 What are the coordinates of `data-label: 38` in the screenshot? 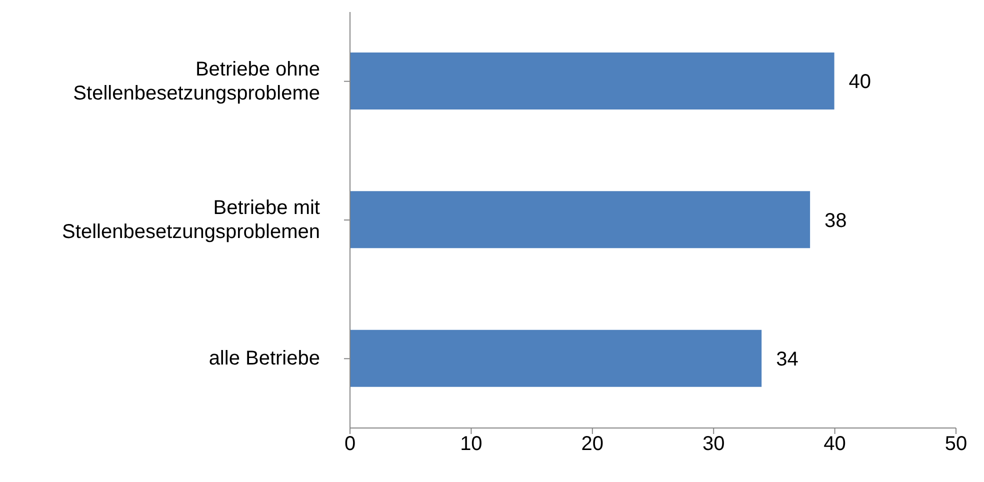 It's located at (835, 221).